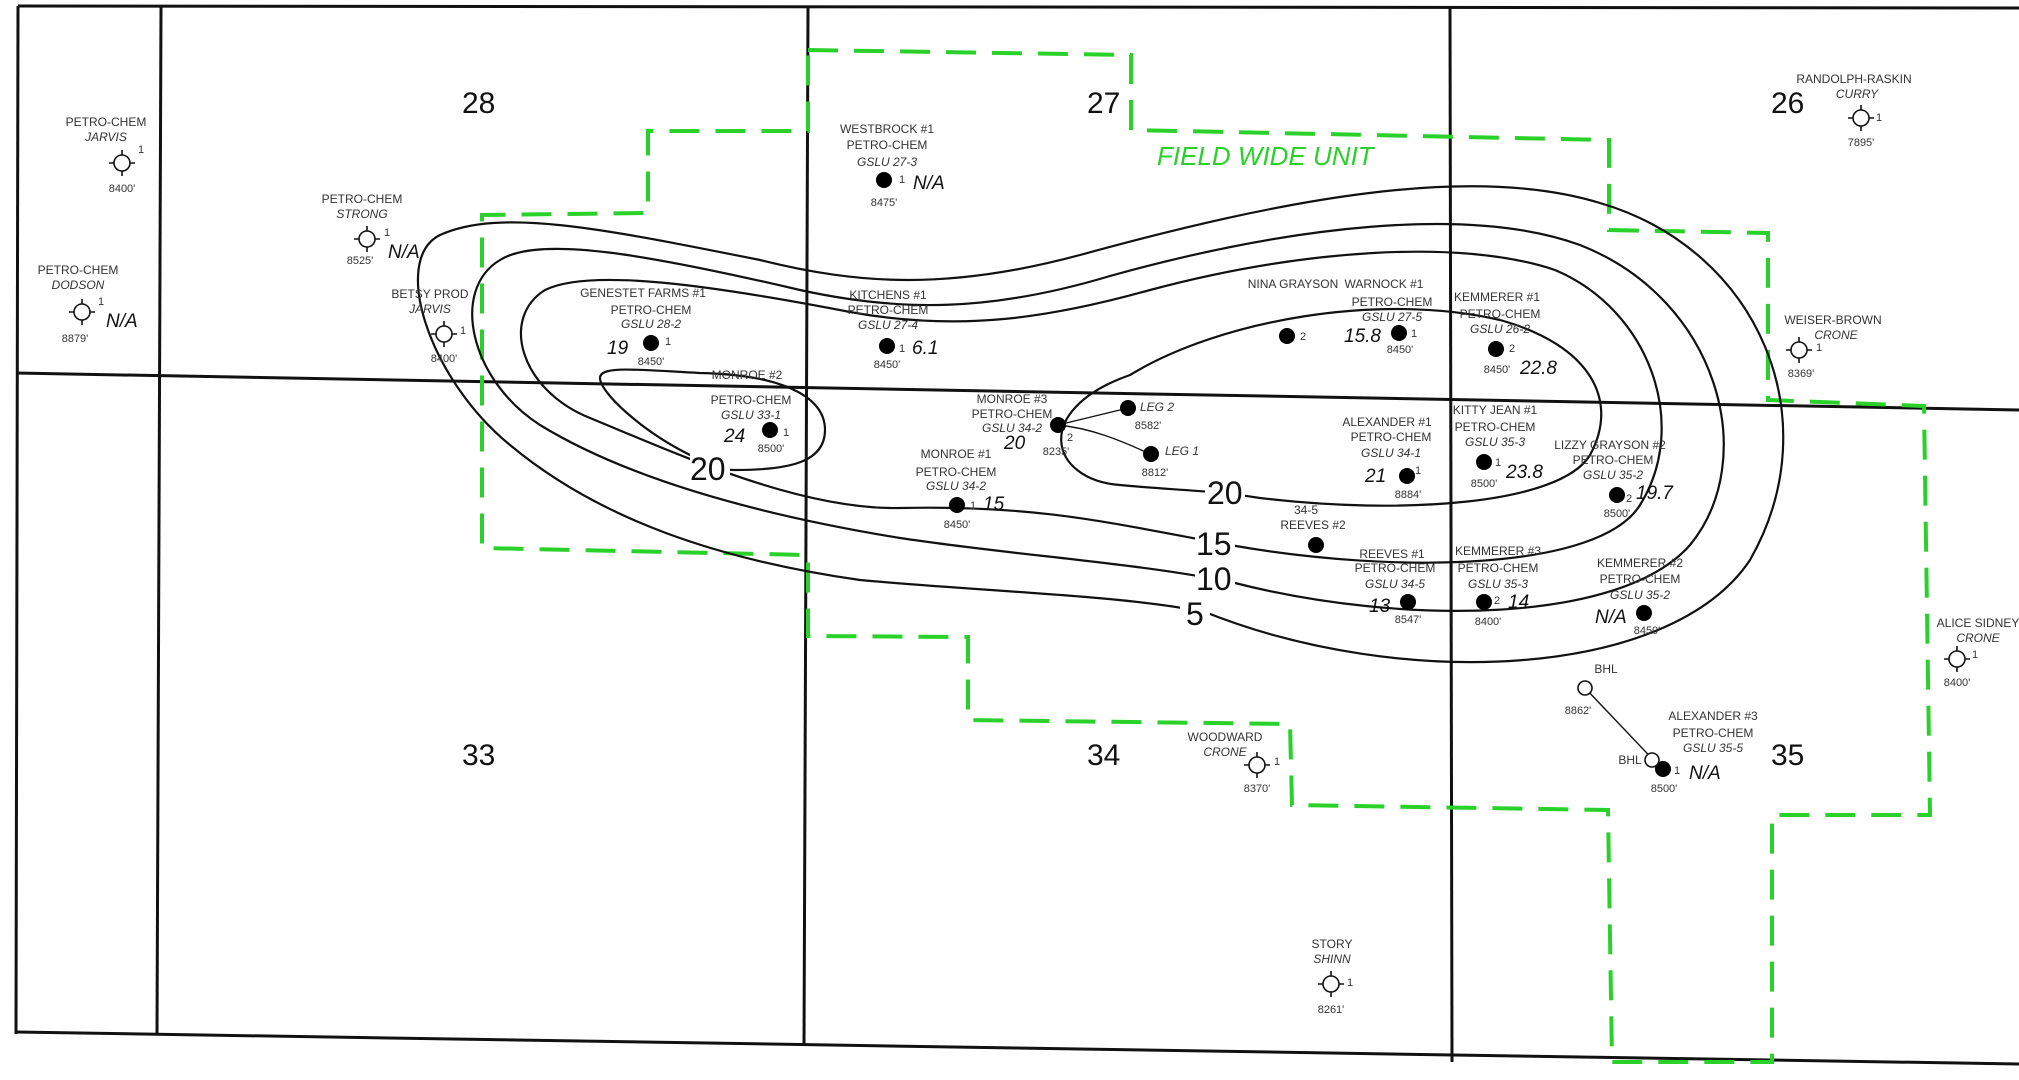  What do you see at coordinates (643, 293) in the screenshot?
I see `well-label-w5-name: GENESTET FARMS #1` at bounding box center [643, 293].